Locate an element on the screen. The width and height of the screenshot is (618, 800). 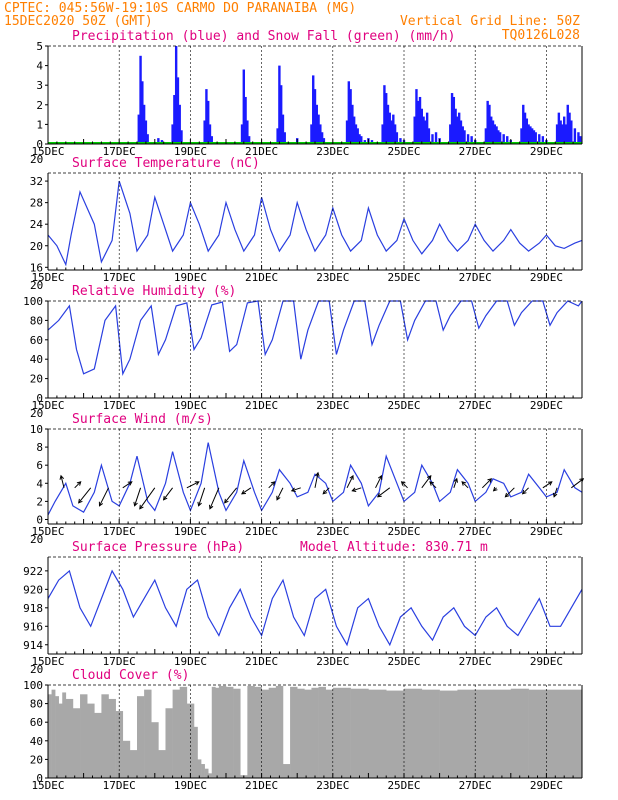
x-tick-label: 29DEC is located at coordinates (546, 405).